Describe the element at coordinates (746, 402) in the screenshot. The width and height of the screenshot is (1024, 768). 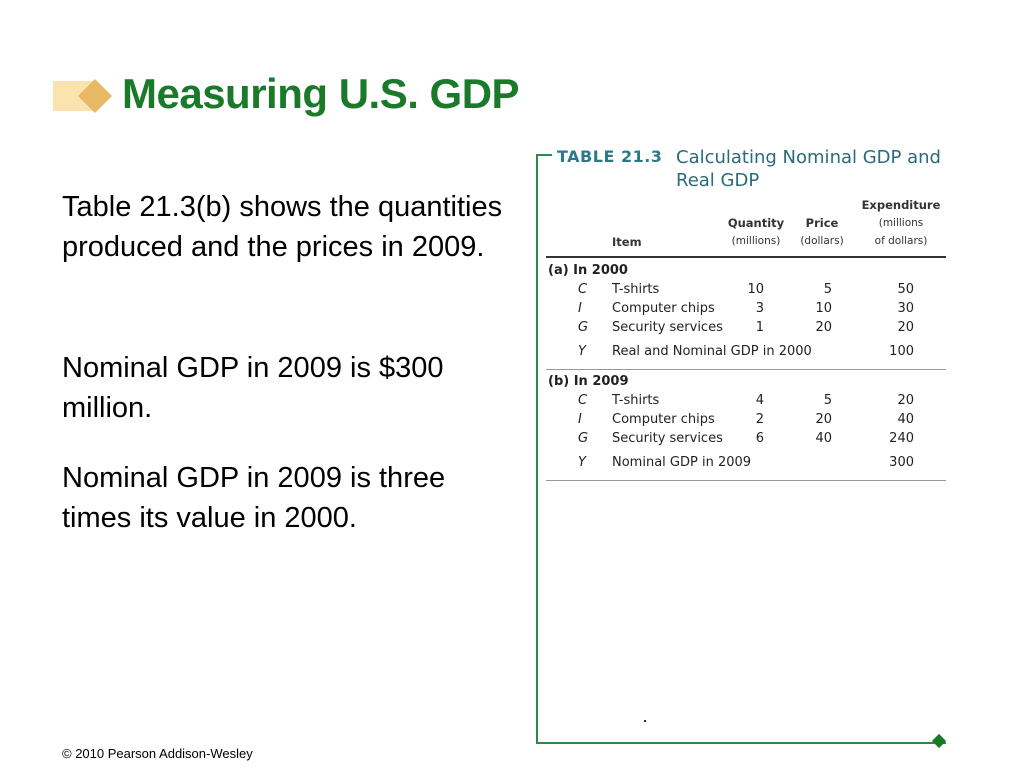
I see `table-row: C T-shirts 4 5 20` at that location.